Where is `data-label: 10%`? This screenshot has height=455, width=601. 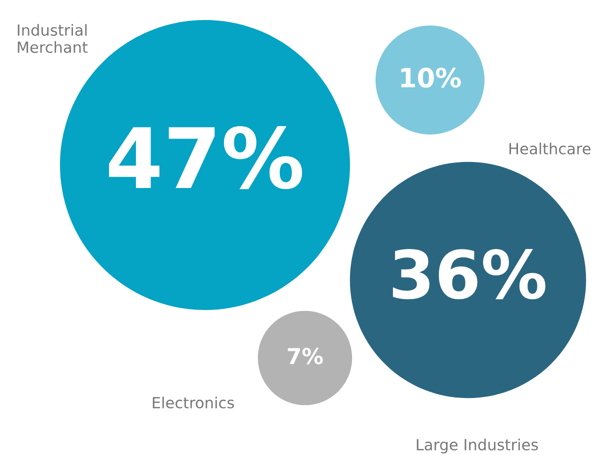 data-label: 10% is located at coordinates (431, 78).